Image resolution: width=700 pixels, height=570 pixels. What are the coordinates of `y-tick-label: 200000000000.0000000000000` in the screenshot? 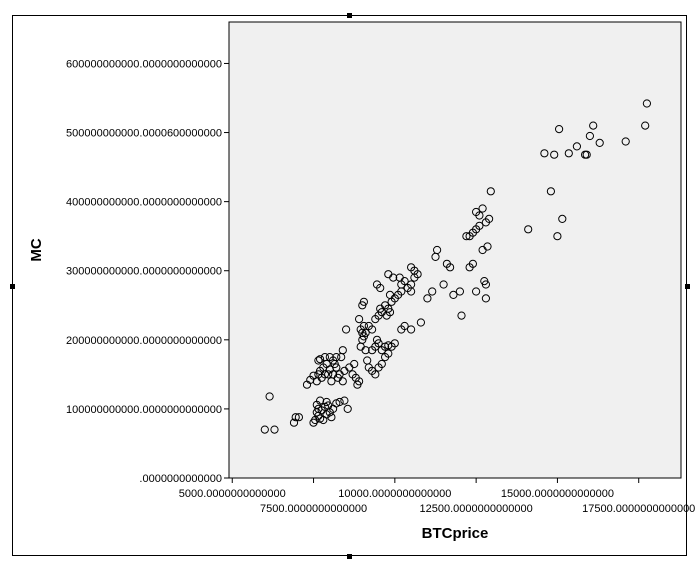 It's located at (144, 341).